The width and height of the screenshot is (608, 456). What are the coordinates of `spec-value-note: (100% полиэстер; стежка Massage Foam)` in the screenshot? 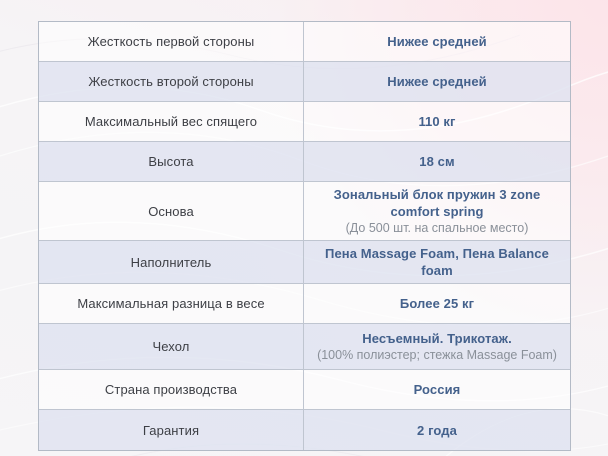 It's located at (437, 355).